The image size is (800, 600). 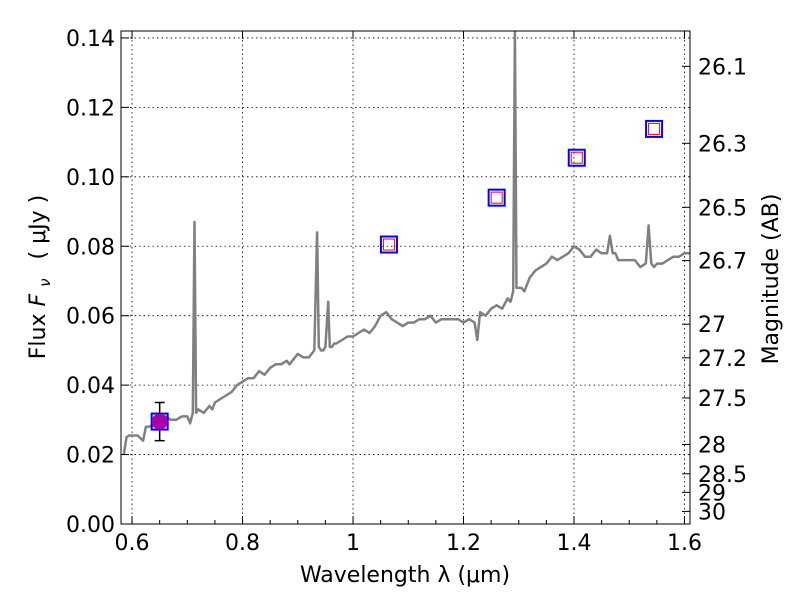 What do you see at coordinates (90, 386) in the screenshot?
I see `y-tick-label: 0.04` at bounding box center [90, 386].